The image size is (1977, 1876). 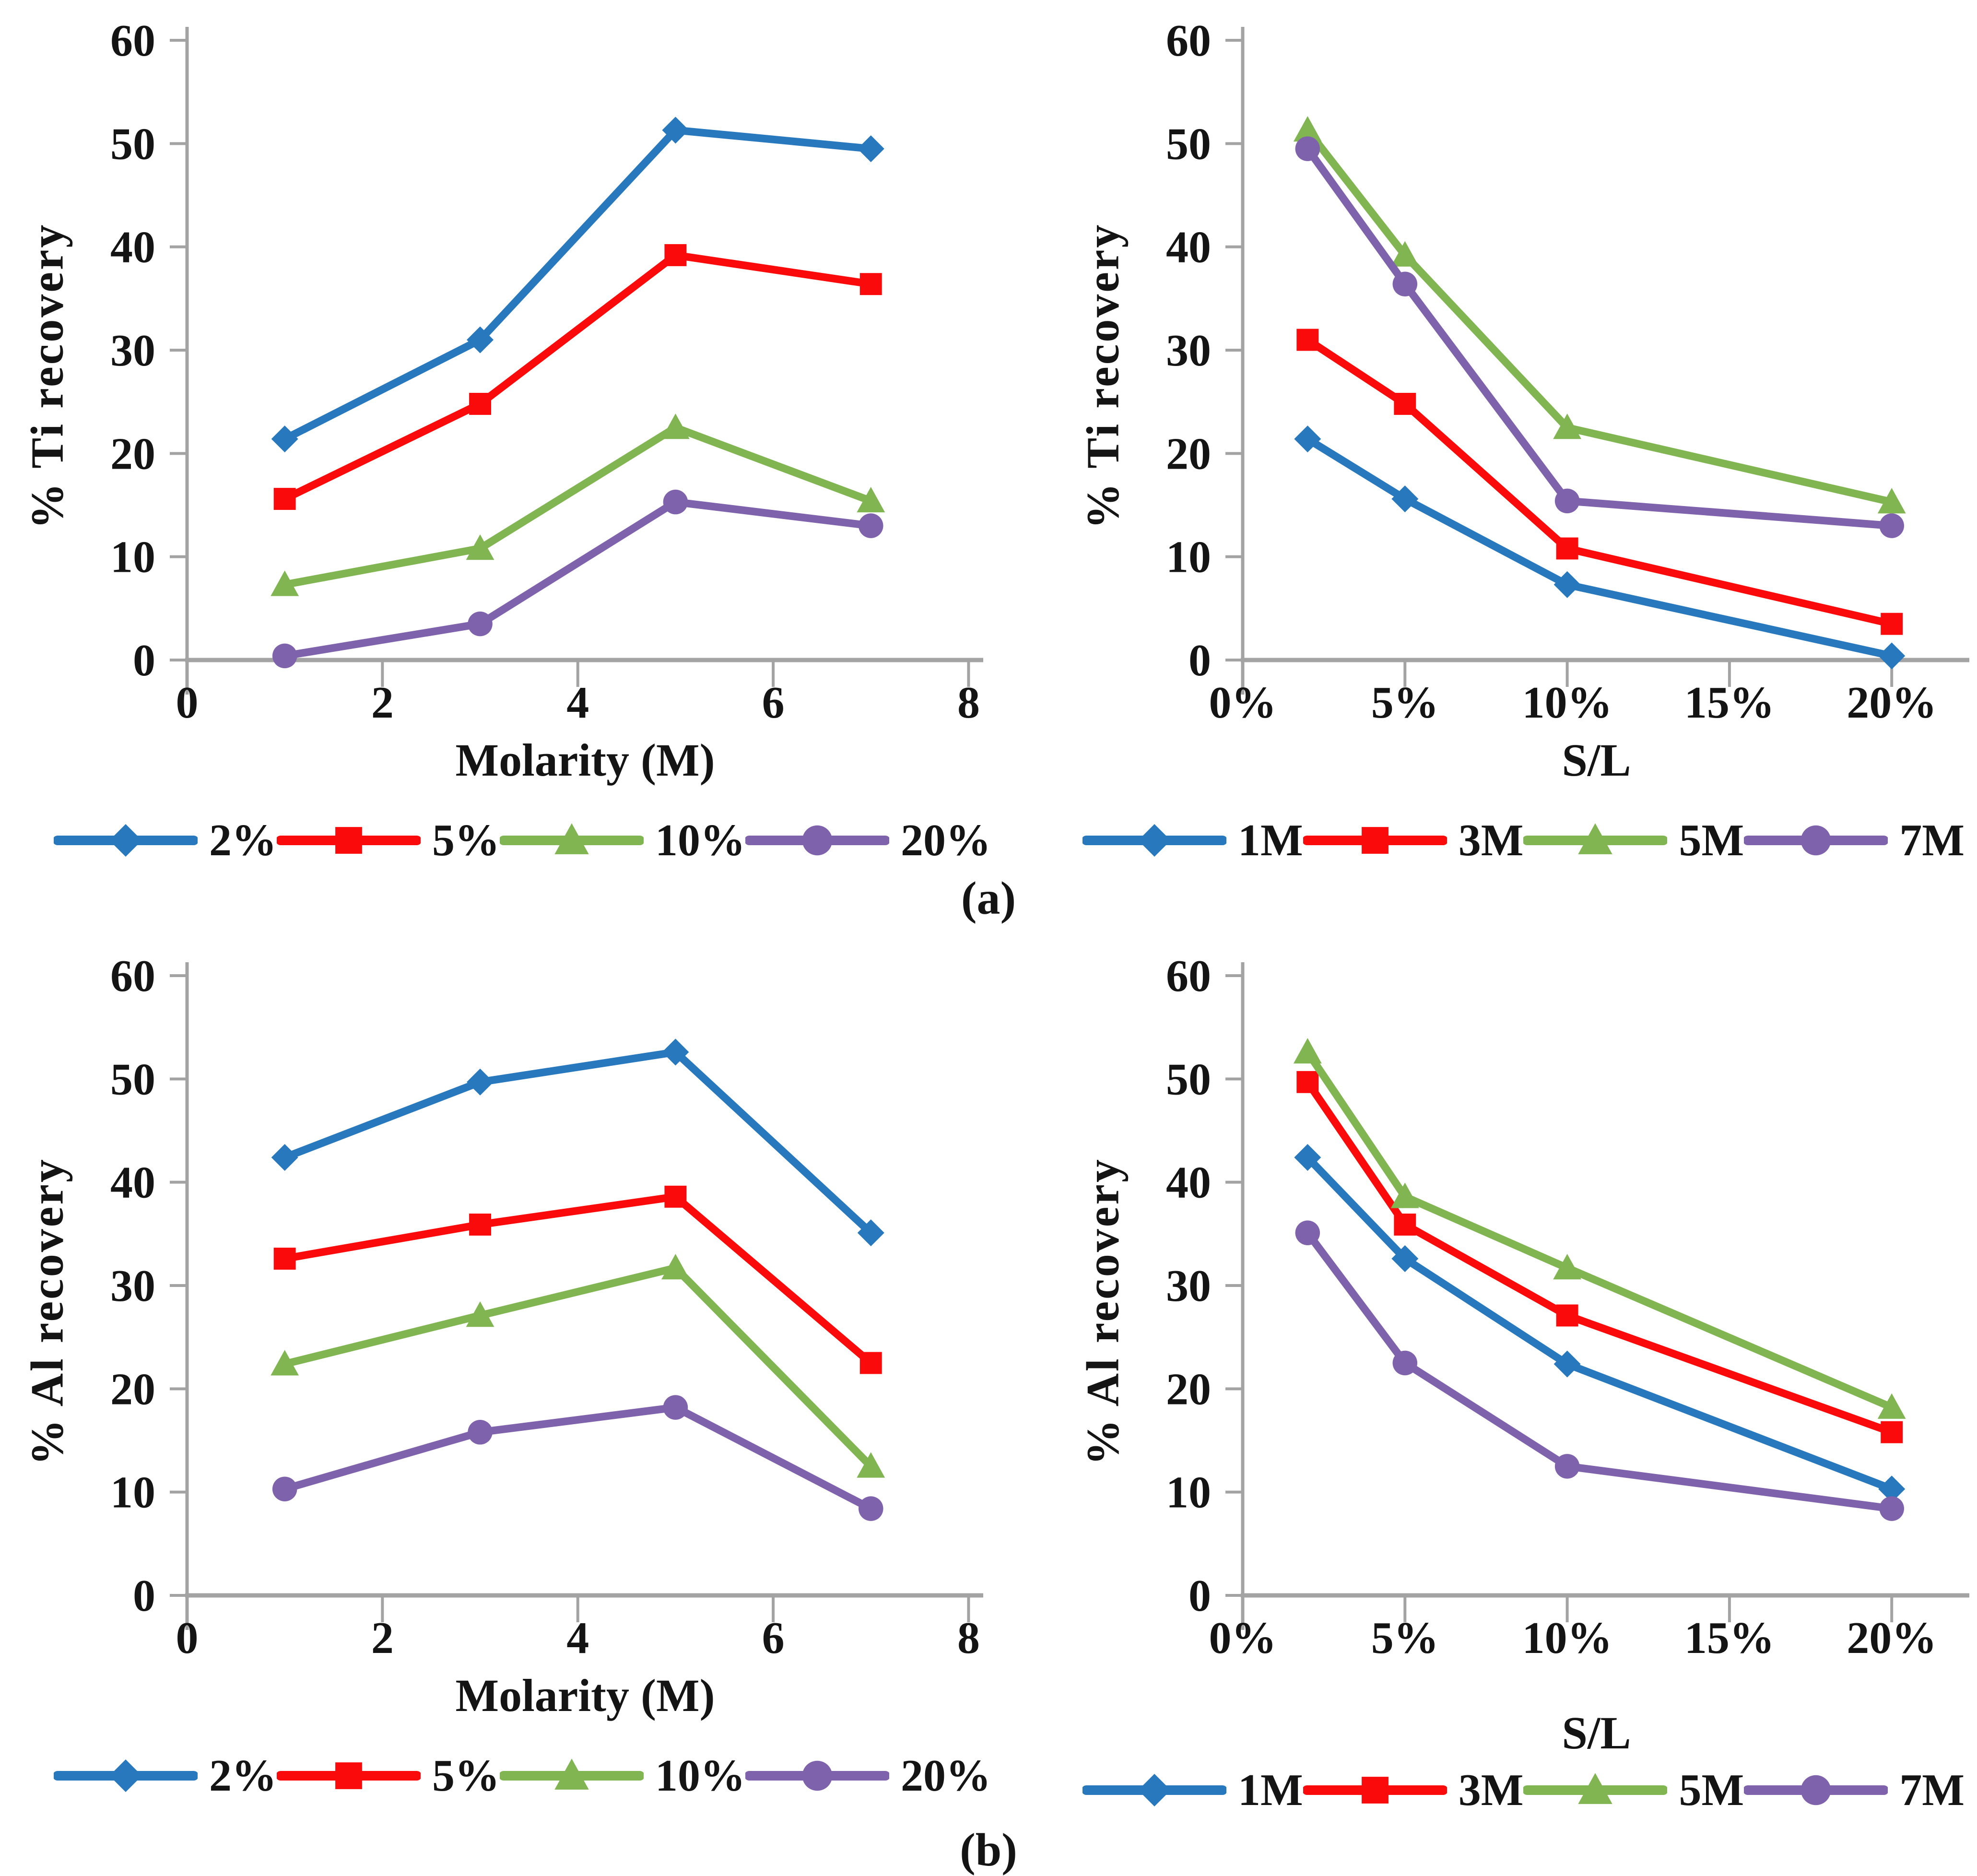 What do you see at coordinates (1932, 1790) in the screenshot?
I see `legend-label: 7M` at bounding box center [1932, 1790].